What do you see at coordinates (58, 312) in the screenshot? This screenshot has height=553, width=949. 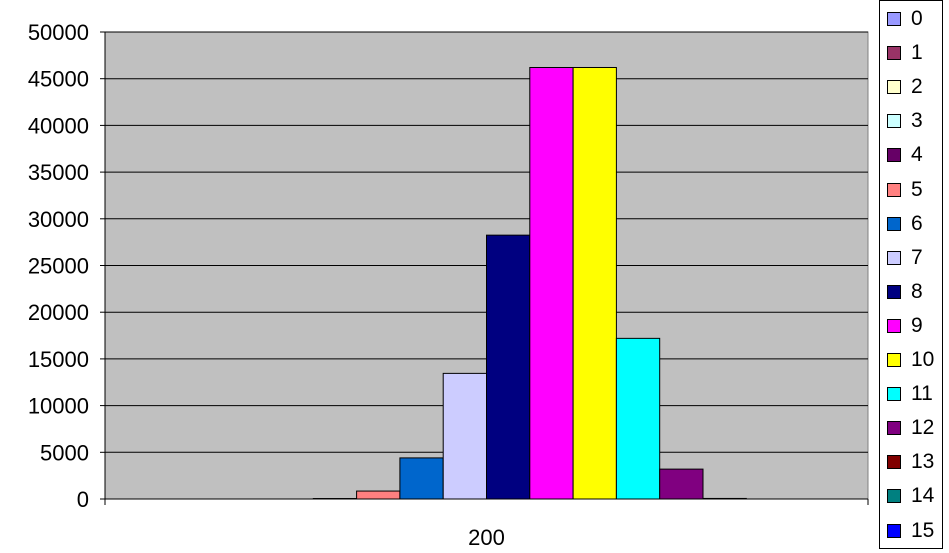 I see `y-tick-label: 20000` at bounding box center [58, 312].